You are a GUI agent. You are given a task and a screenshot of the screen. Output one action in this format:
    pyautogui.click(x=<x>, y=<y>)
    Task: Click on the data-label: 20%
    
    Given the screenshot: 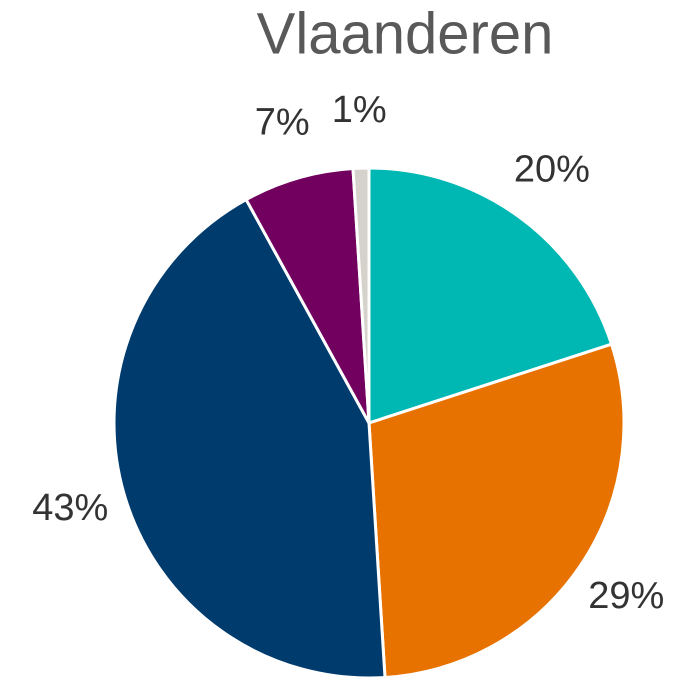 What is the action you would take?
    pyautogui.click(x=552, y=169)
    